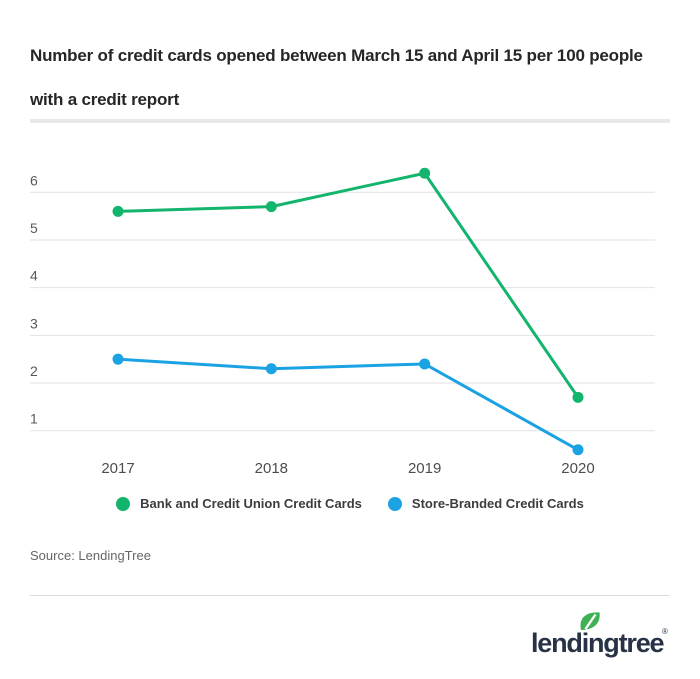  What do you see at coordinates (34, 371) in the screenshot?
I see `y-axis-tick-label: 2` at bounding box center [34, 371].